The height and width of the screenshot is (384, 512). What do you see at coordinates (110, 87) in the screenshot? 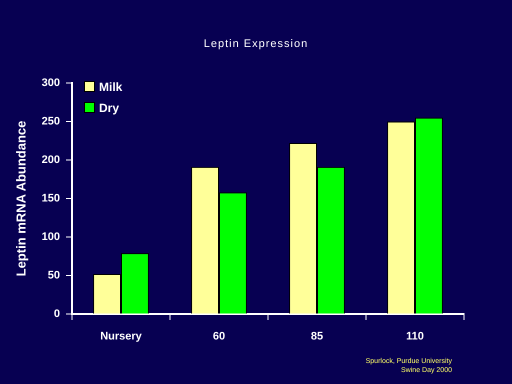
I see `legend-label: Milk` at bounding box center [110, 87].